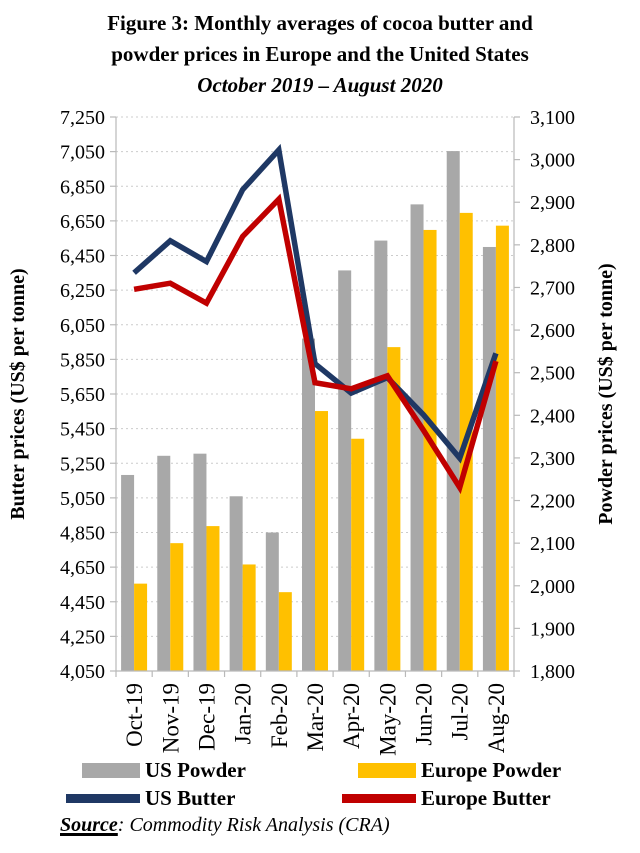 This screenshot has width=640, height=853. Describe the element at coordinates (496, 718) in the screenshot. I see `x-category-label: Aug-20` at that location.